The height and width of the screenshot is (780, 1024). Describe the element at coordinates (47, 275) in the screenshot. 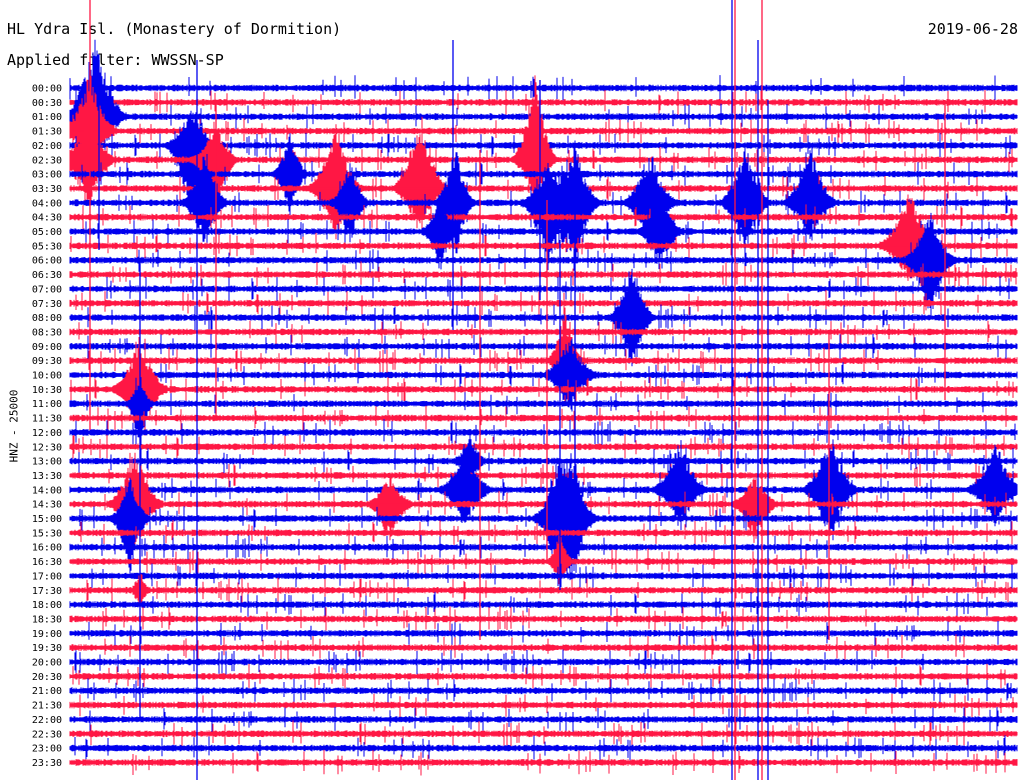

I see `row-time-label: 06:30` at that location.